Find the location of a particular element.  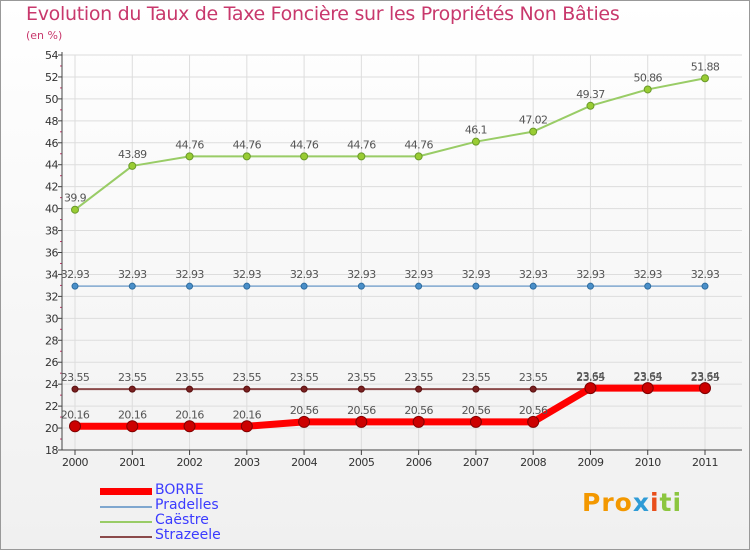

proxiti-logo: Proxiti is located at coordinates (632, 502).